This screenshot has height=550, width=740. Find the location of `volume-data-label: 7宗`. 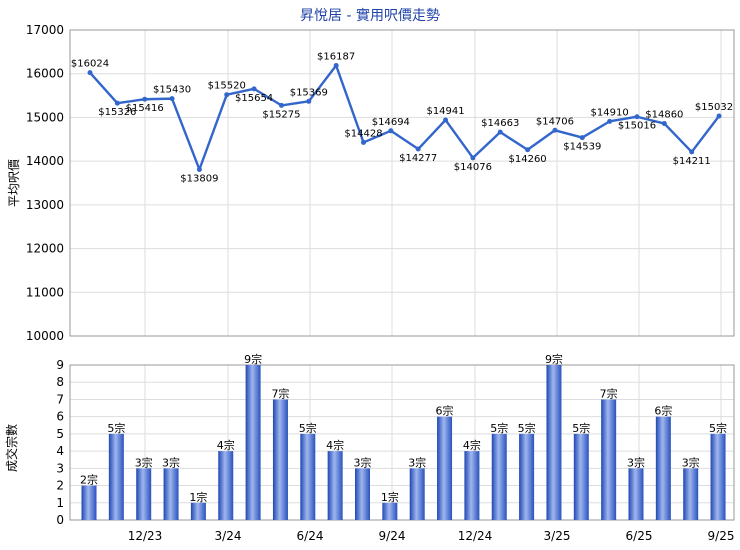

volume-data-label: 7宗 is located at coordinates (609, 393).